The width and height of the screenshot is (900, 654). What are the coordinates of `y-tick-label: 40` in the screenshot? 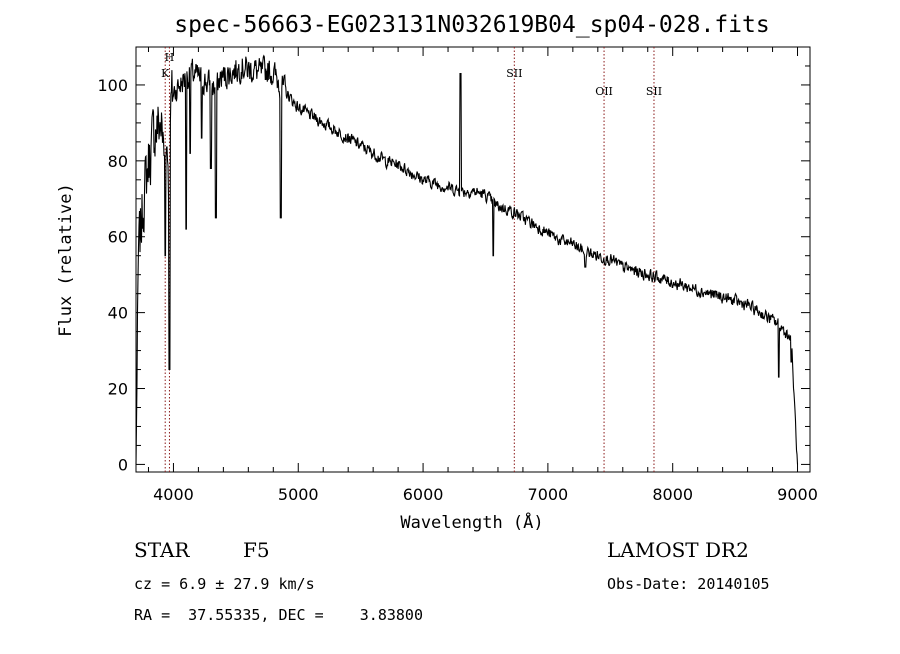 It's located at (118, 313).